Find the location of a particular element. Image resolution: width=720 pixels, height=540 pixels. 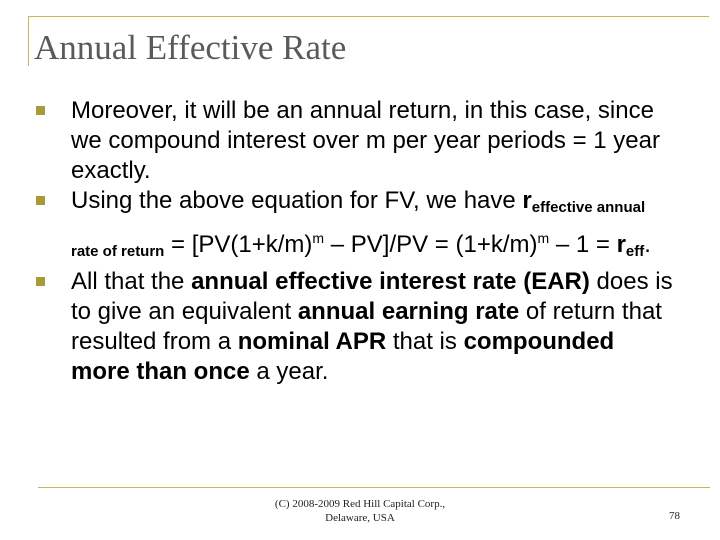

equation-part-1: = [PV(1+k/m) is located at coordinates (238, 244).